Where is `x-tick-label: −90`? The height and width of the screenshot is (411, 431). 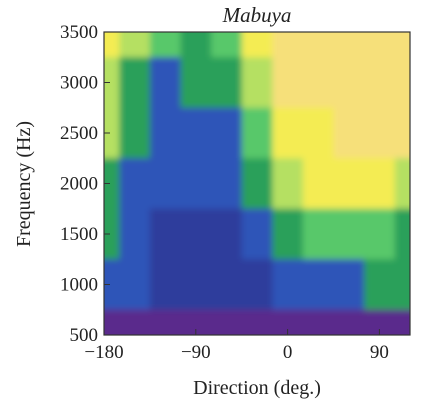 x-tick-label: −90 is located at coordinates (196, 352).